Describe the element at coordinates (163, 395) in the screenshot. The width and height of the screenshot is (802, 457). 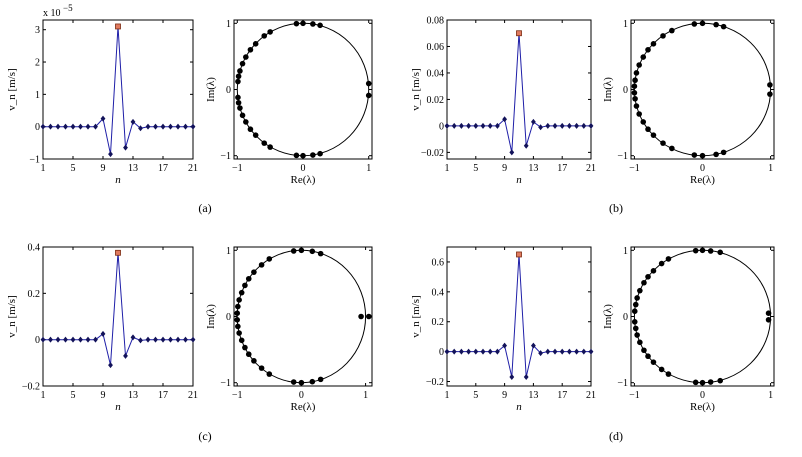
I see `x-tick-label: 17` at that location.